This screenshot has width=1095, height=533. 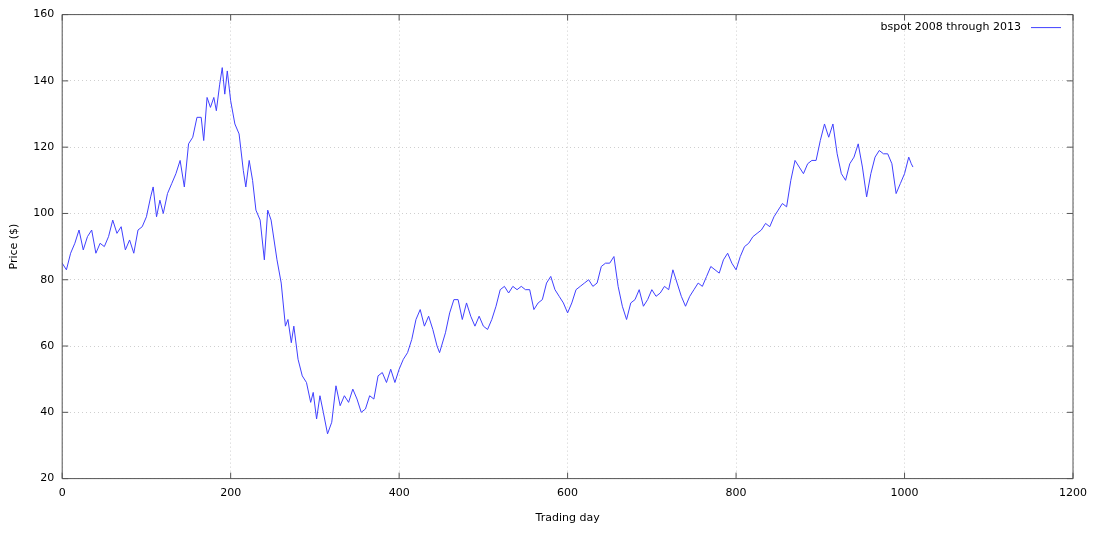 I want to click on y-tick-label: 140, so click(x=44, y=80).